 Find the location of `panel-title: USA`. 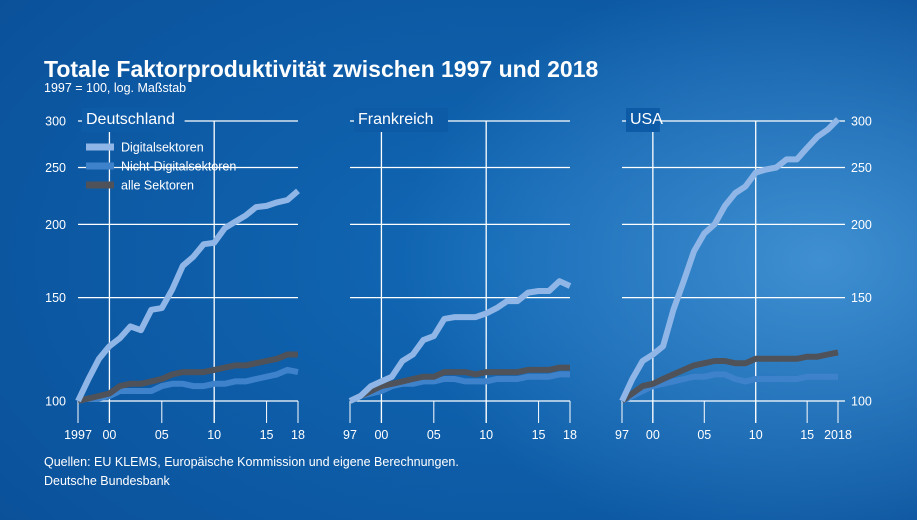

panel-title: USA is located at coordinates (646, 119).